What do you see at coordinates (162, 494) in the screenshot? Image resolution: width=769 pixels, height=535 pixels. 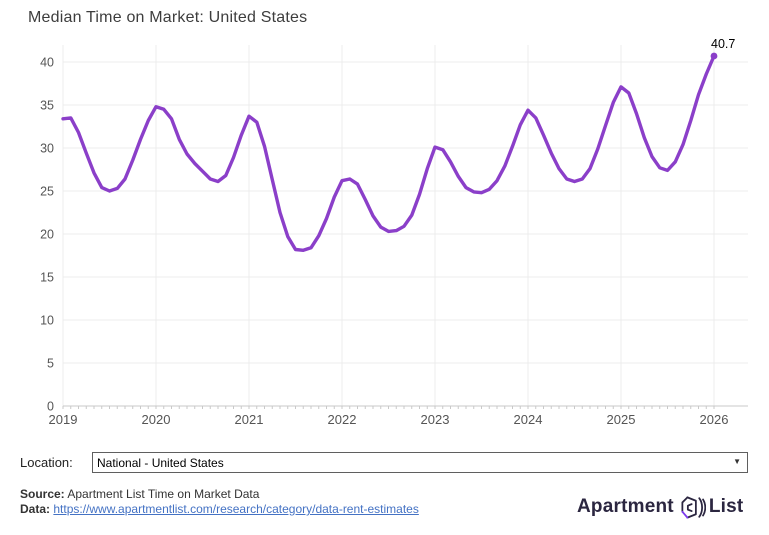 I see `source-text: Apartment List Time on Market Data` at bounding box center [162, 494].